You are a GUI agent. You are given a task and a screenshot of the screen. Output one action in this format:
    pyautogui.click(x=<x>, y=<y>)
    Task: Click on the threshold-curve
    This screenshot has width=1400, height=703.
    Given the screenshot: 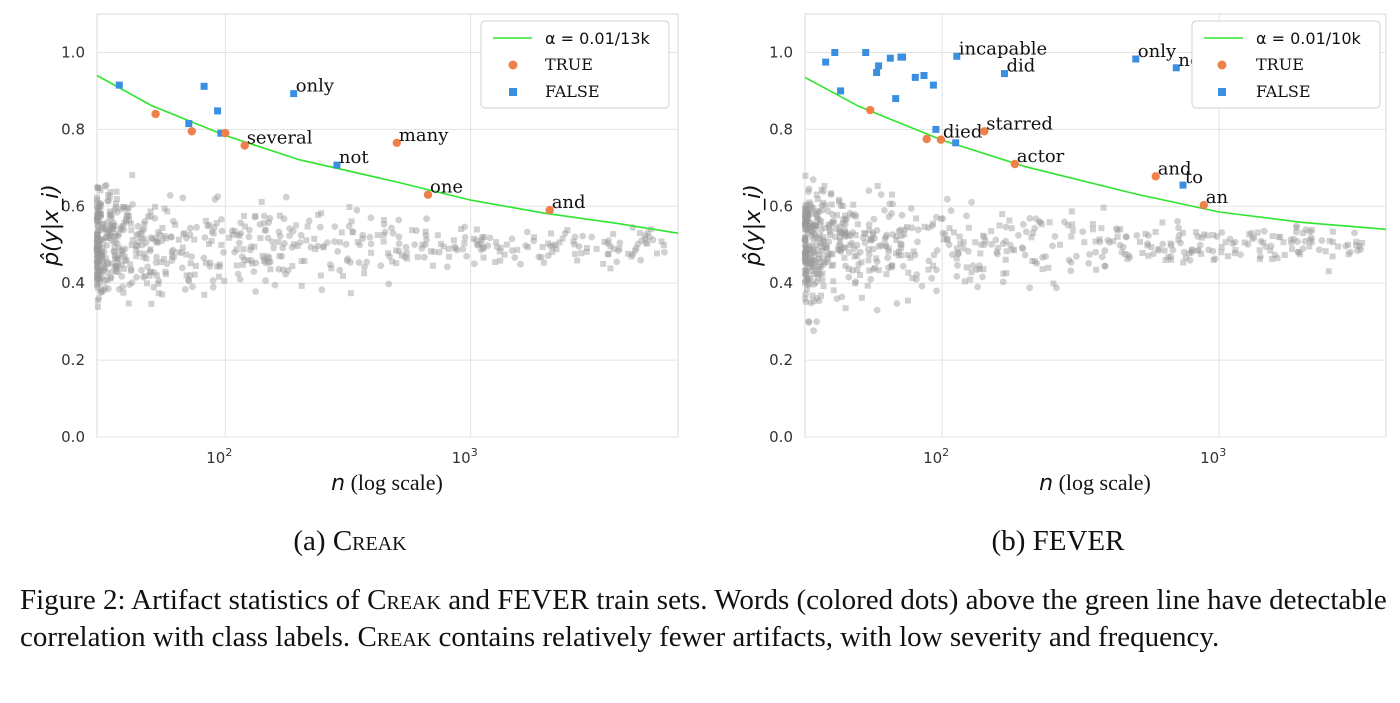 What is the action you would take?
    pyautogui.click(x=387, y=154)
    